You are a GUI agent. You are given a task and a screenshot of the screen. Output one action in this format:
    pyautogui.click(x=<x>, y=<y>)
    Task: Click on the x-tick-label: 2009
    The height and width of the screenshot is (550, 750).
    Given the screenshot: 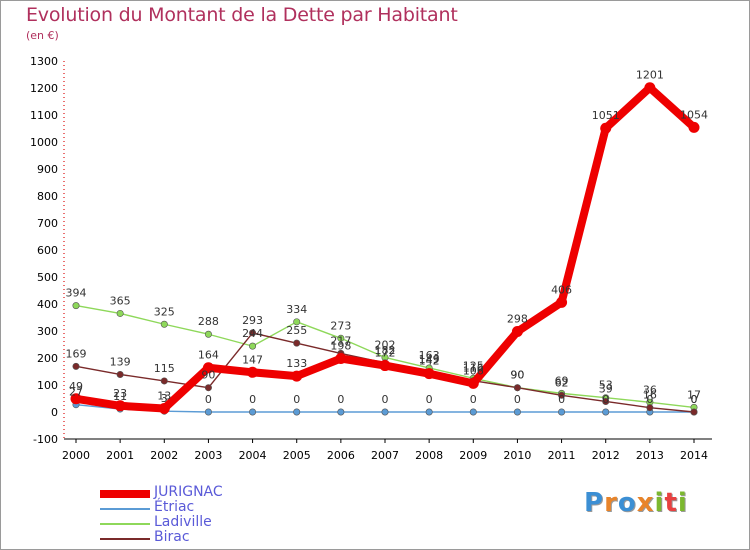 What is the action you would take?
    pyautogui.click(x=473, y=455)
    